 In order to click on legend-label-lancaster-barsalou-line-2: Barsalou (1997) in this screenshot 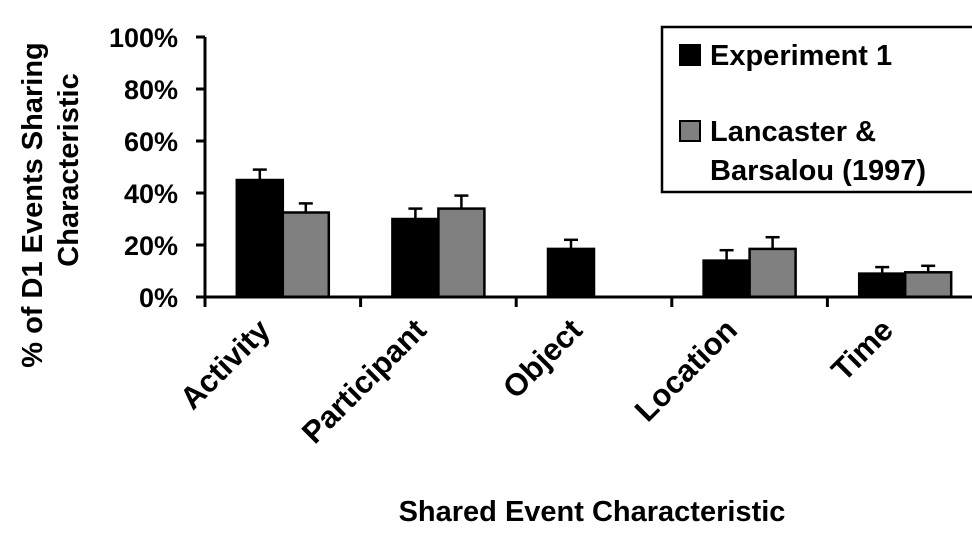, I will do `click(818, 171)`.